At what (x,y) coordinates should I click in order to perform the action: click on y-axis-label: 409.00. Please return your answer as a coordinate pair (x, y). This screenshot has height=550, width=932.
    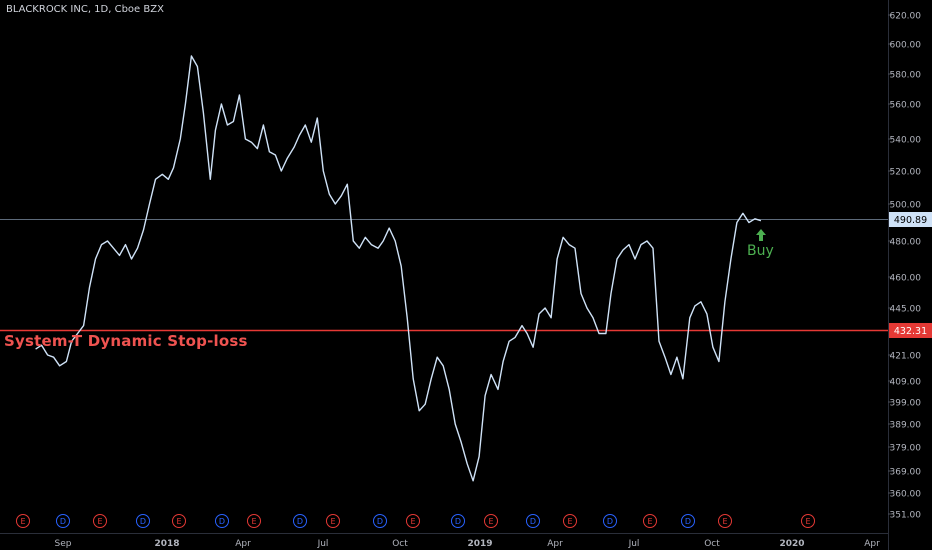
    Looking at the image, I should click on (906, 383).